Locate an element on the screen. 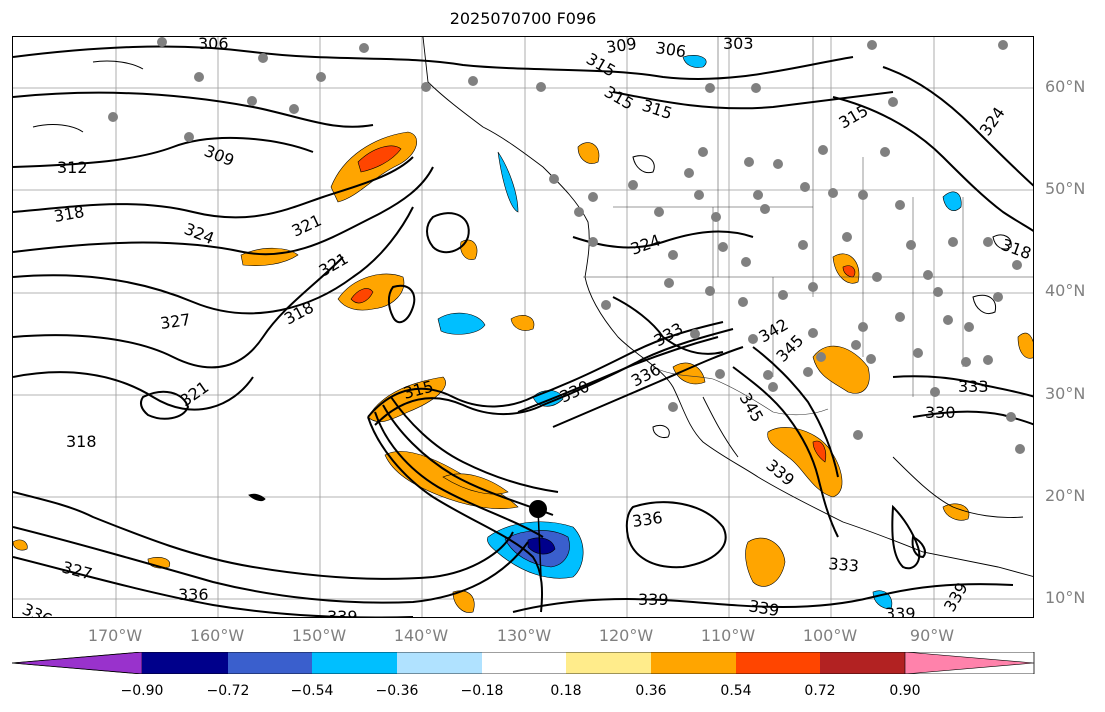  lat-label: 20°N is located at coordinates (1065, 495).